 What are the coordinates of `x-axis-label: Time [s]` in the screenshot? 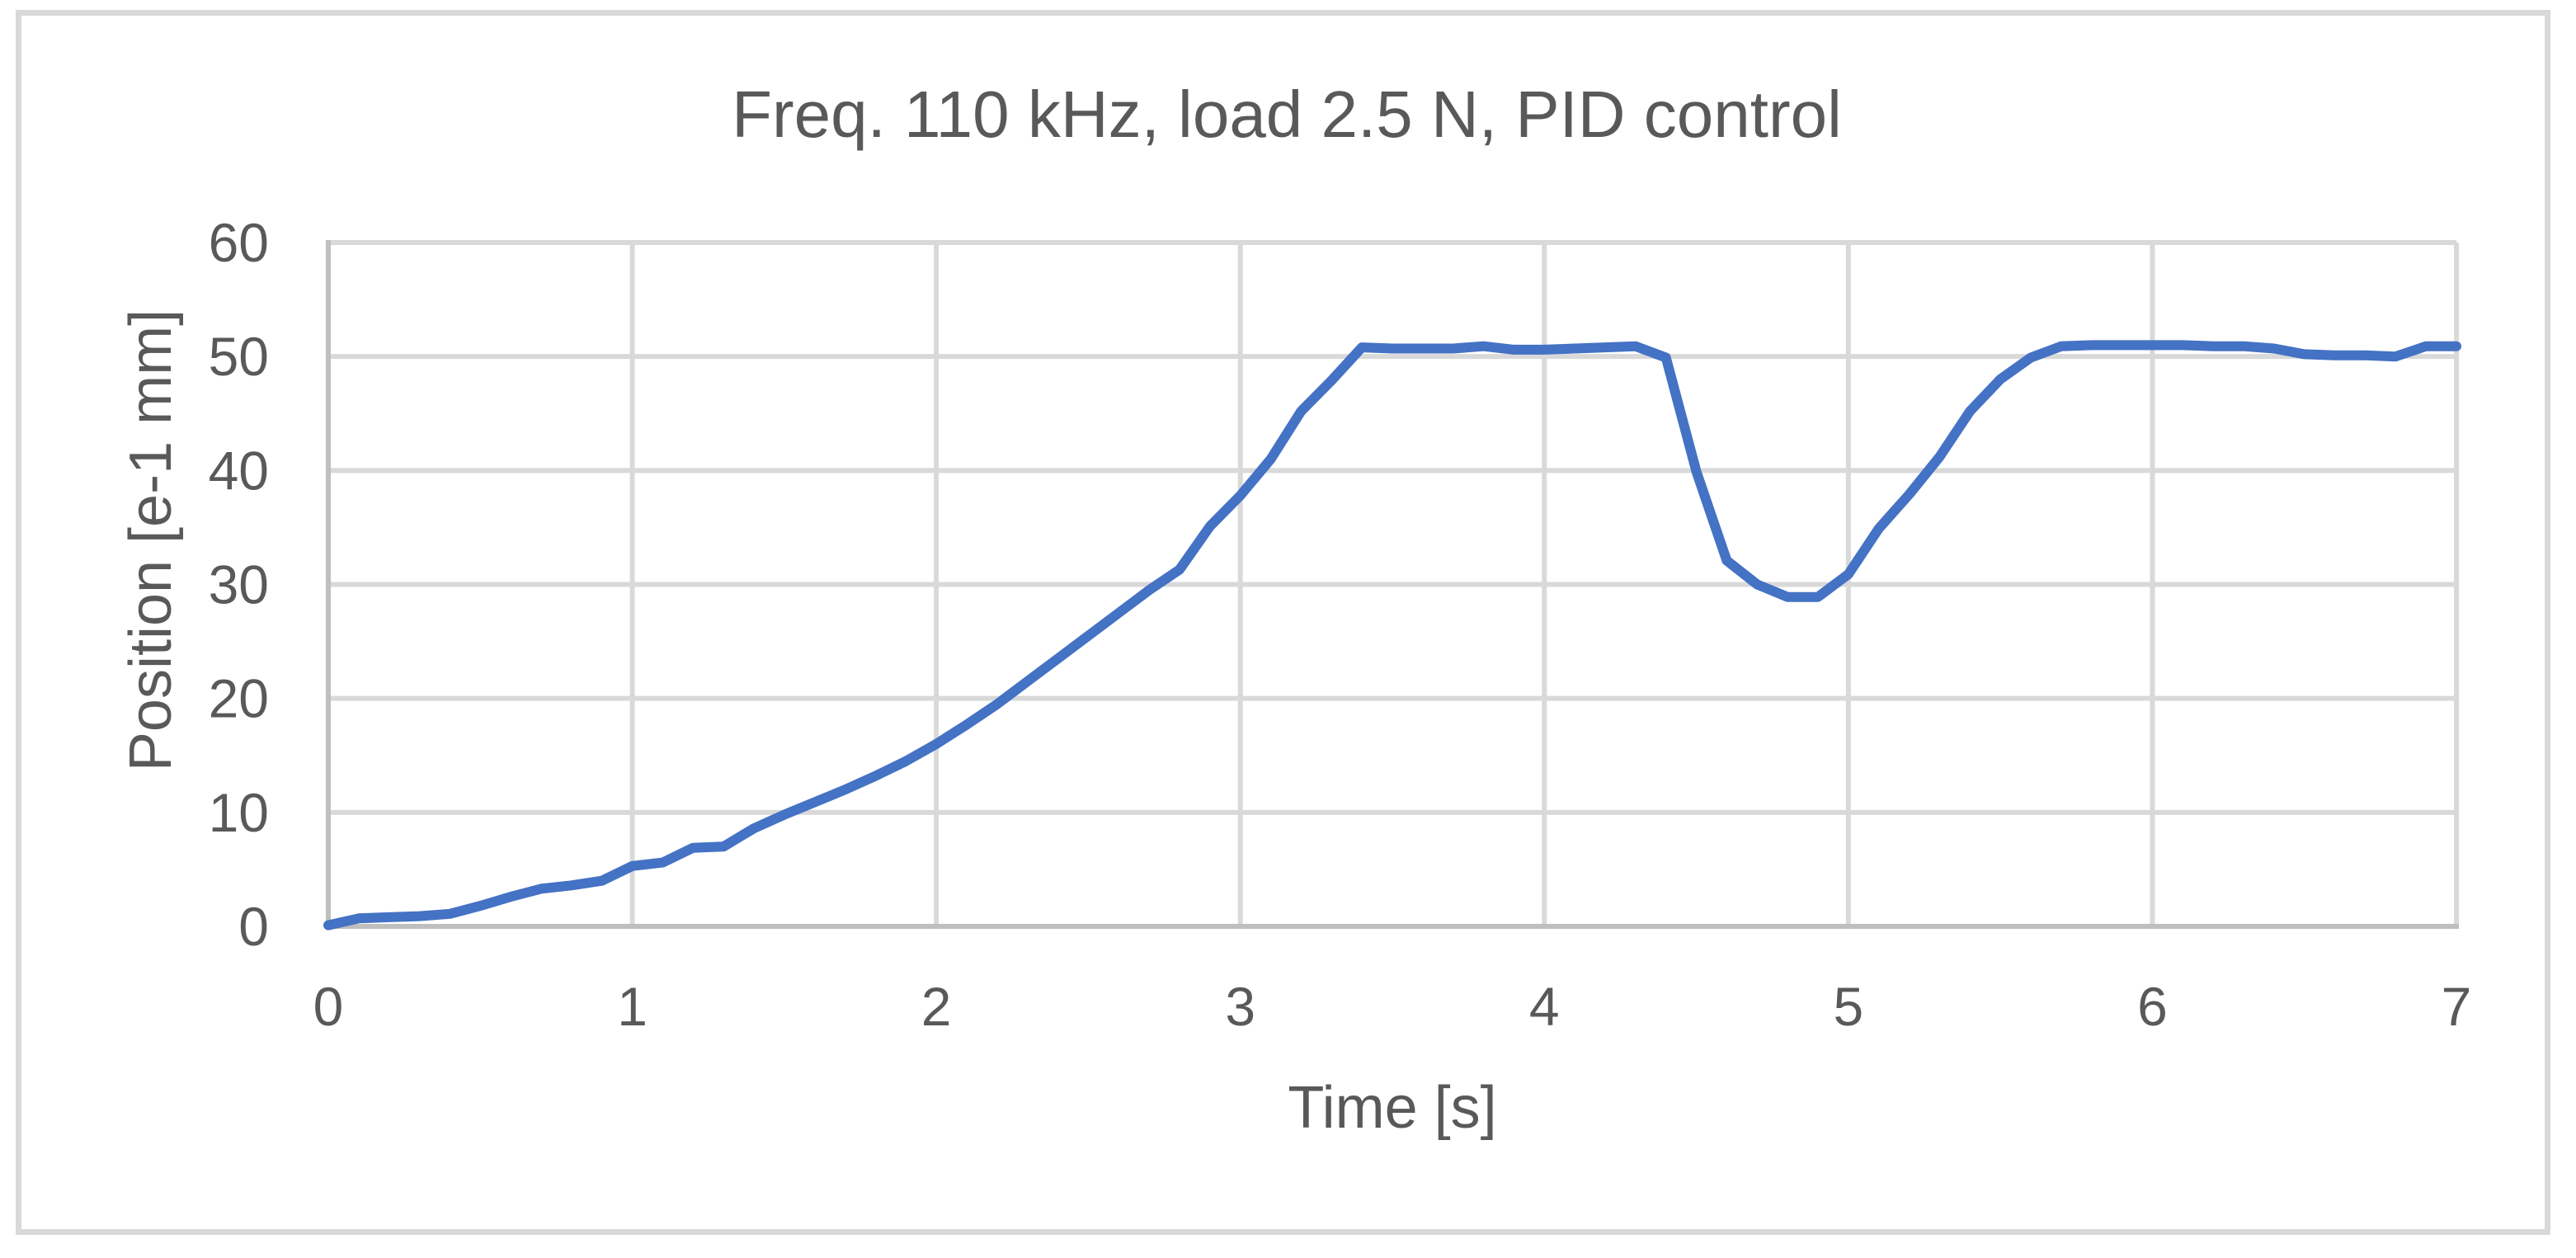 It's located at (1392, 1108).